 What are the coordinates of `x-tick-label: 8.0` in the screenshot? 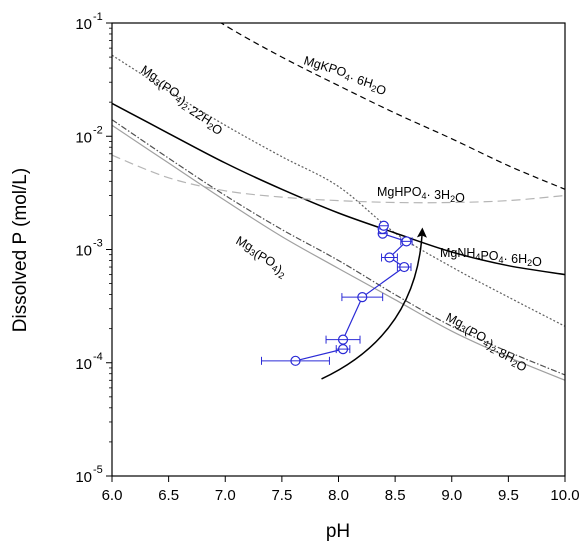 It's located at (338, 495).